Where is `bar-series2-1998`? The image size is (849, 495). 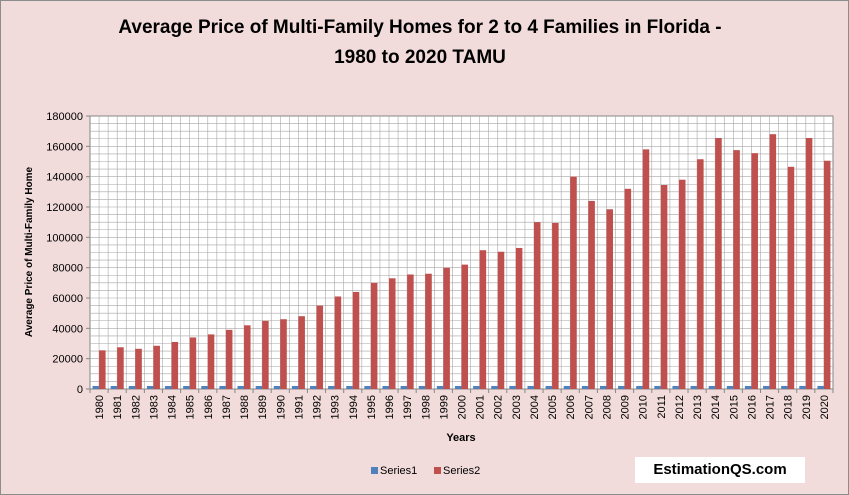
bar-series2-1998 is located at coordinates (428, 331).